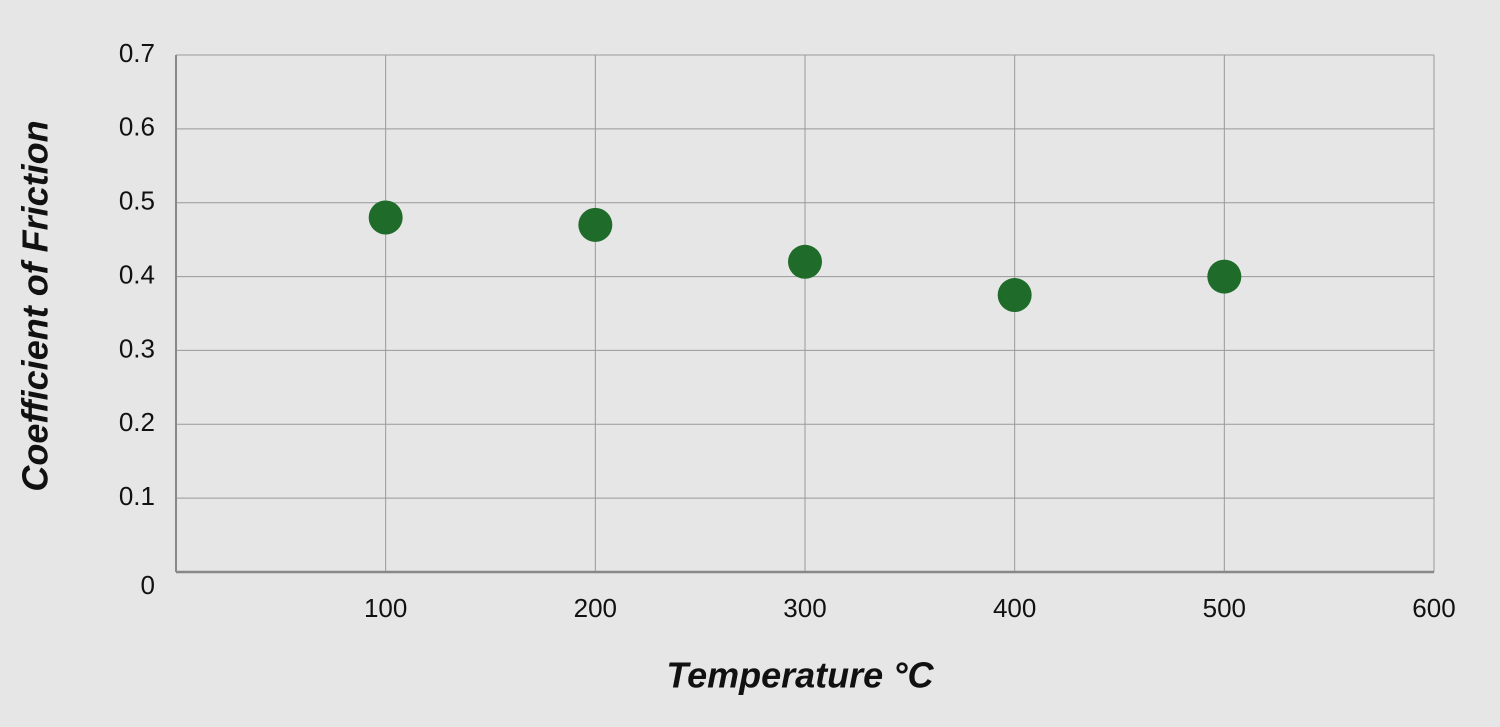  Describe the element at coordinates (137, 496) in the screenshot. I see `y-tick-label: 0.1` at that location.